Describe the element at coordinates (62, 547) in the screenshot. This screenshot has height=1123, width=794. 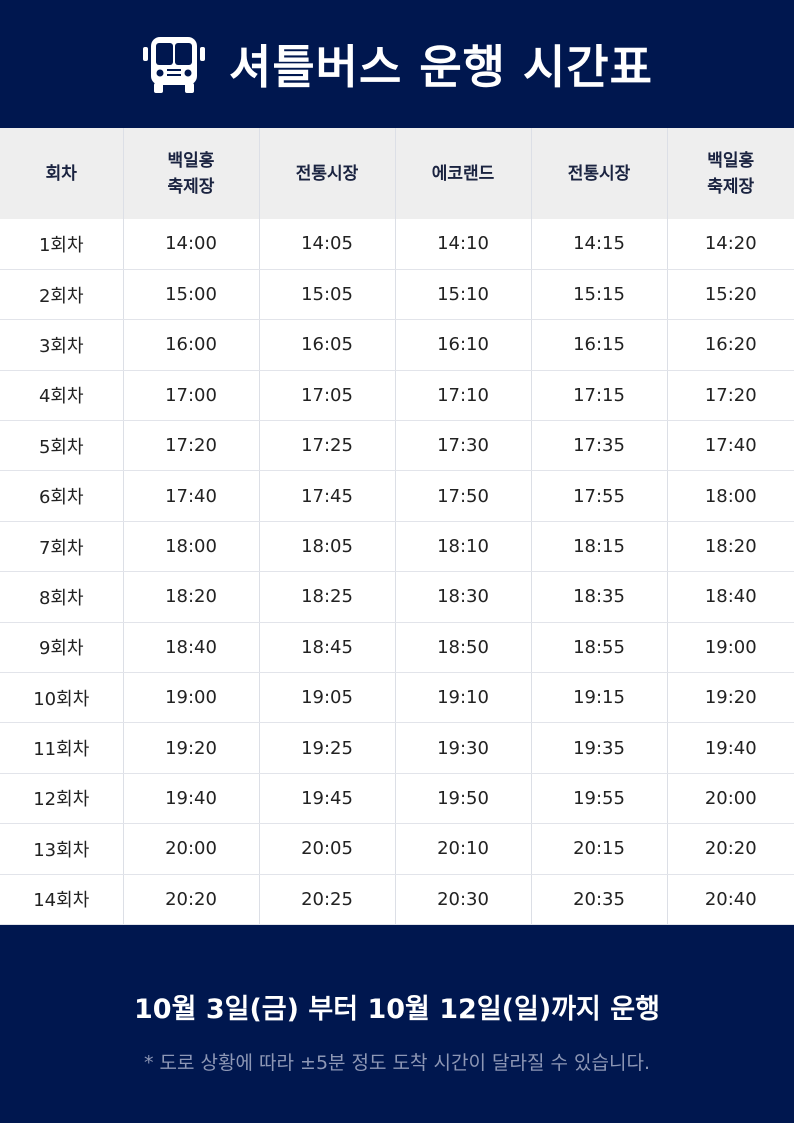
I see `trip-number: 7회차` at that location.